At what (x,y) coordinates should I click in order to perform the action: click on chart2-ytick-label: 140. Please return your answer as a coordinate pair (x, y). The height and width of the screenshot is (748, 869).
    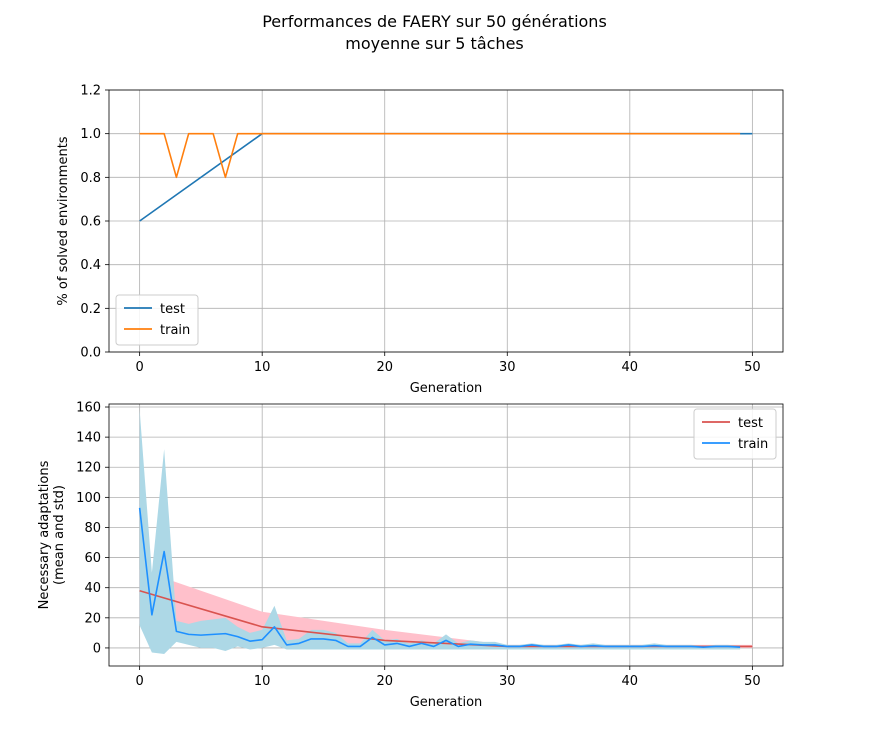
    Looking at the image, I should click on (88, 438).